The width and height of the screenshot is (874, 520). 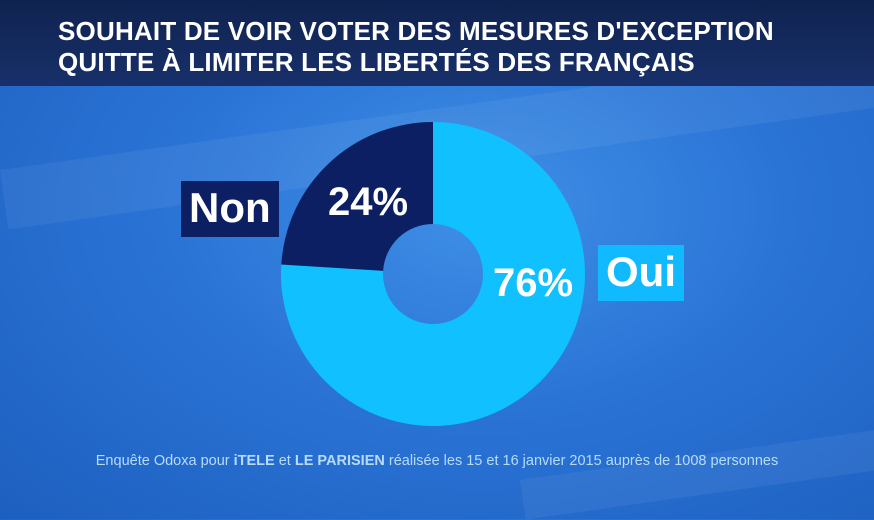 I want to click on legend-label-non: Non, so click(x=230, y=209).